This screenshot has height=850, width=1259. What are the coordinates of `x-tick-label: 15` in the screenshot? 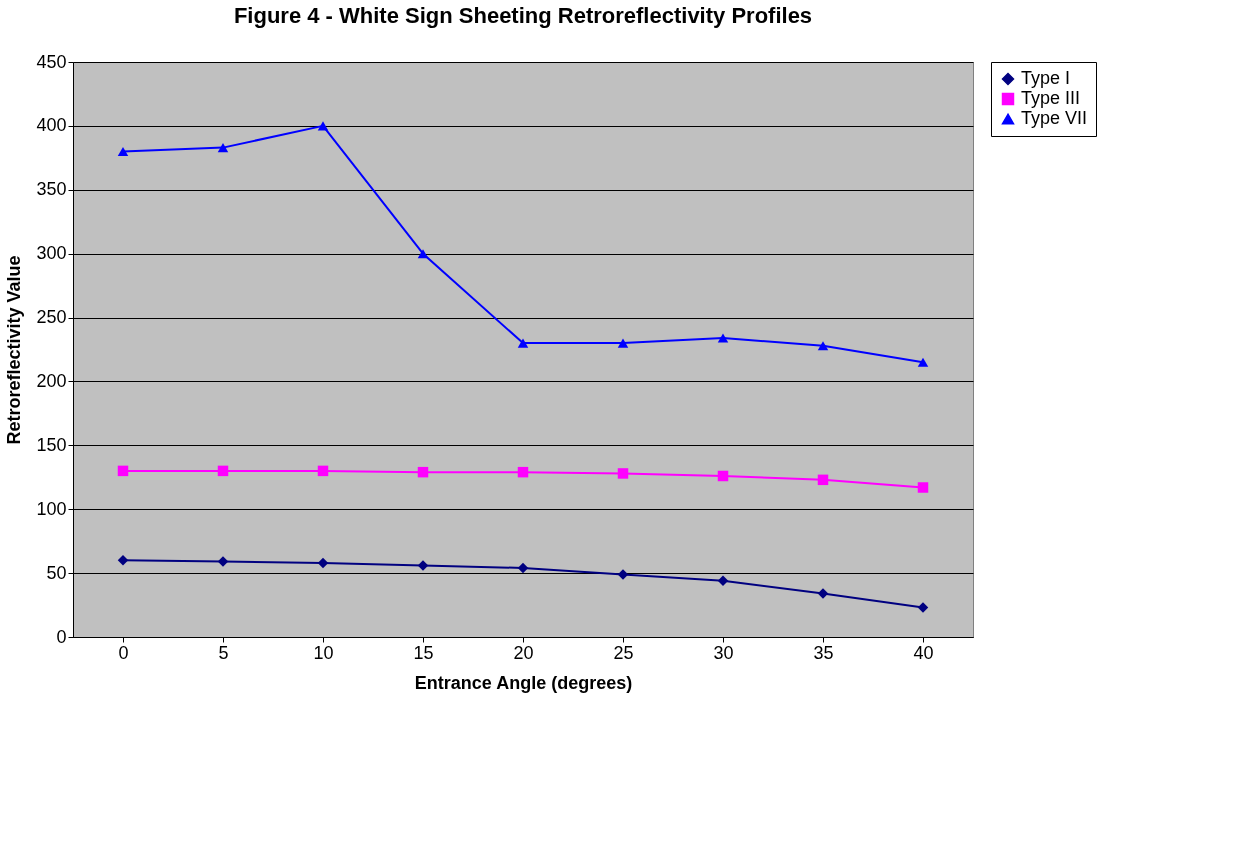 It's located at (423, 652).